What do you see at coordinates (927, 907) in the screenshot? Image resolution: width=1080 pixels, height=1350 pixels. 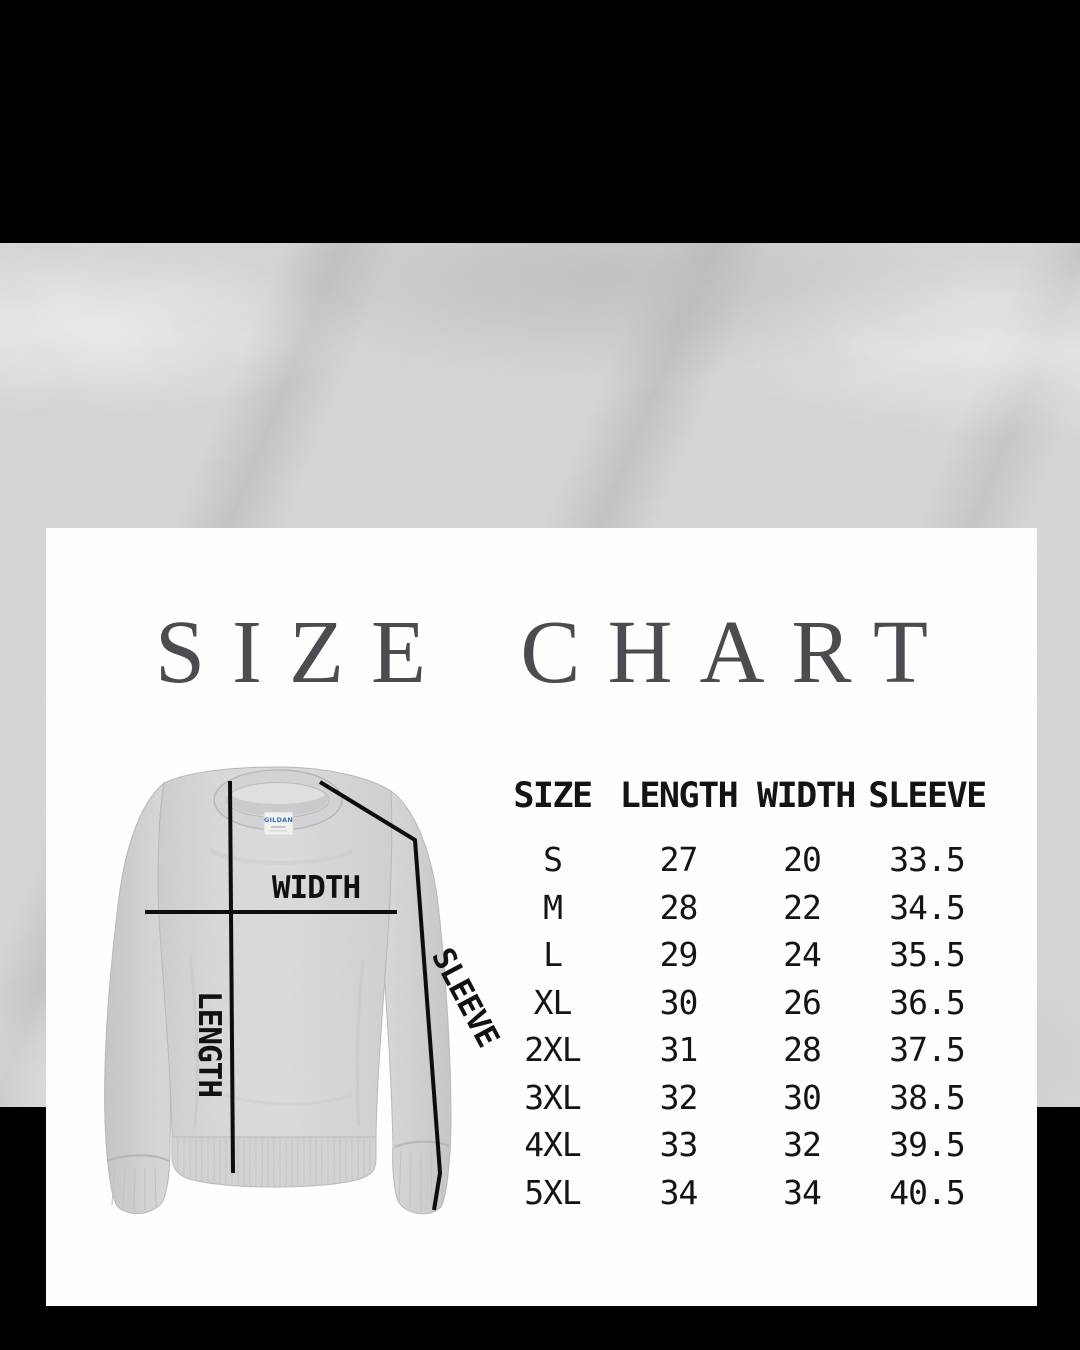 I see `table-cell: 34.5` at bounding box center [927, 907].